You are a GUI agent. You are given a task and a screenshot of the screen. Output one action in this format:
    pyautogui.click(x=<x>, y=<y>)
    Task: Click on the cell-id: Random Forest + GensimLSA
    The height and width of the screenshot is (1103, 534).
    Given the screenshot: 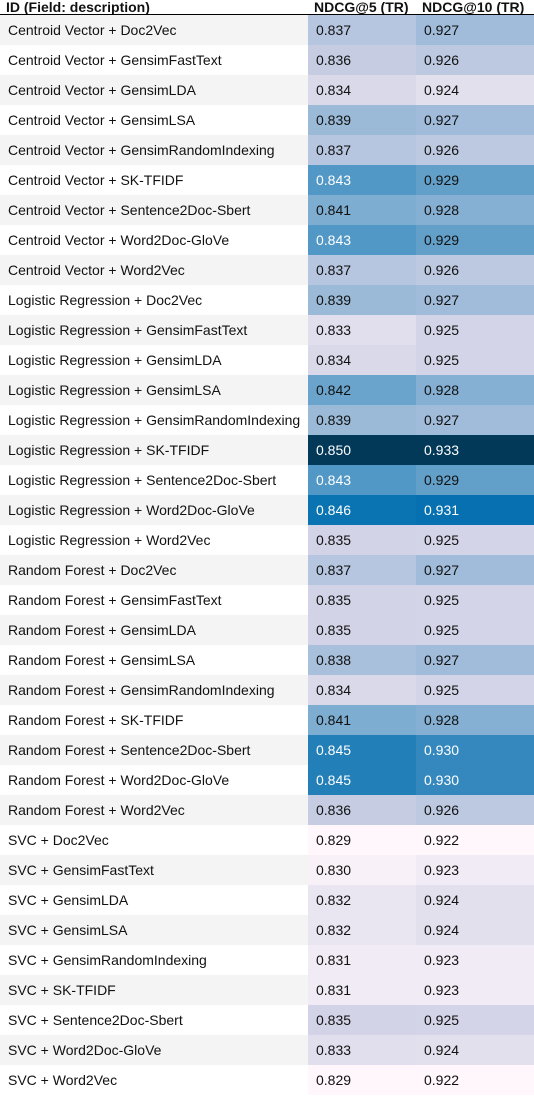 What is the action you would take?
    pyautogui.click(x=154, y=660)
    